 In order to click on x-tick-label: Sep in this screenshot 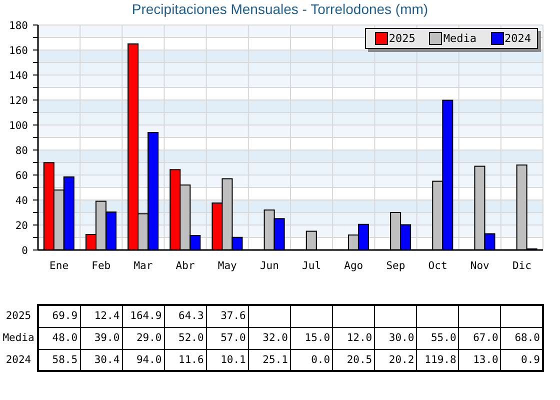, I will do `click(396, 266)`.